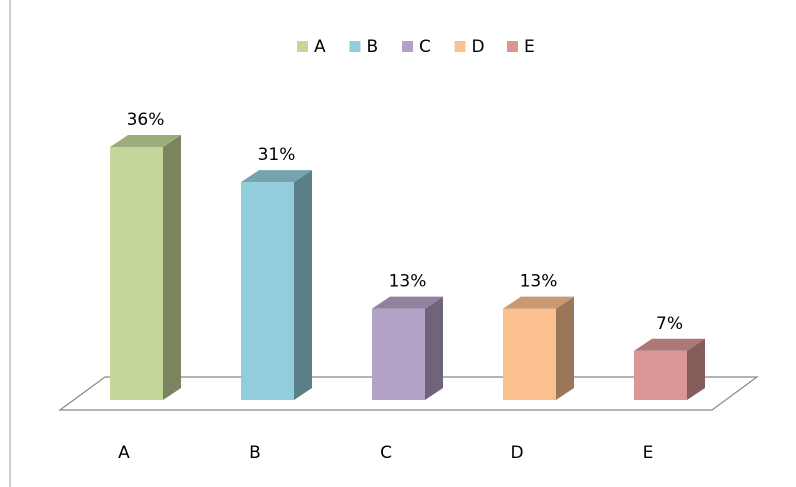 This screenshot has width=796, height=487. Describe the element at coordinates (516, 453) in the screenshot. I see `x-tick-label: D` at that location.